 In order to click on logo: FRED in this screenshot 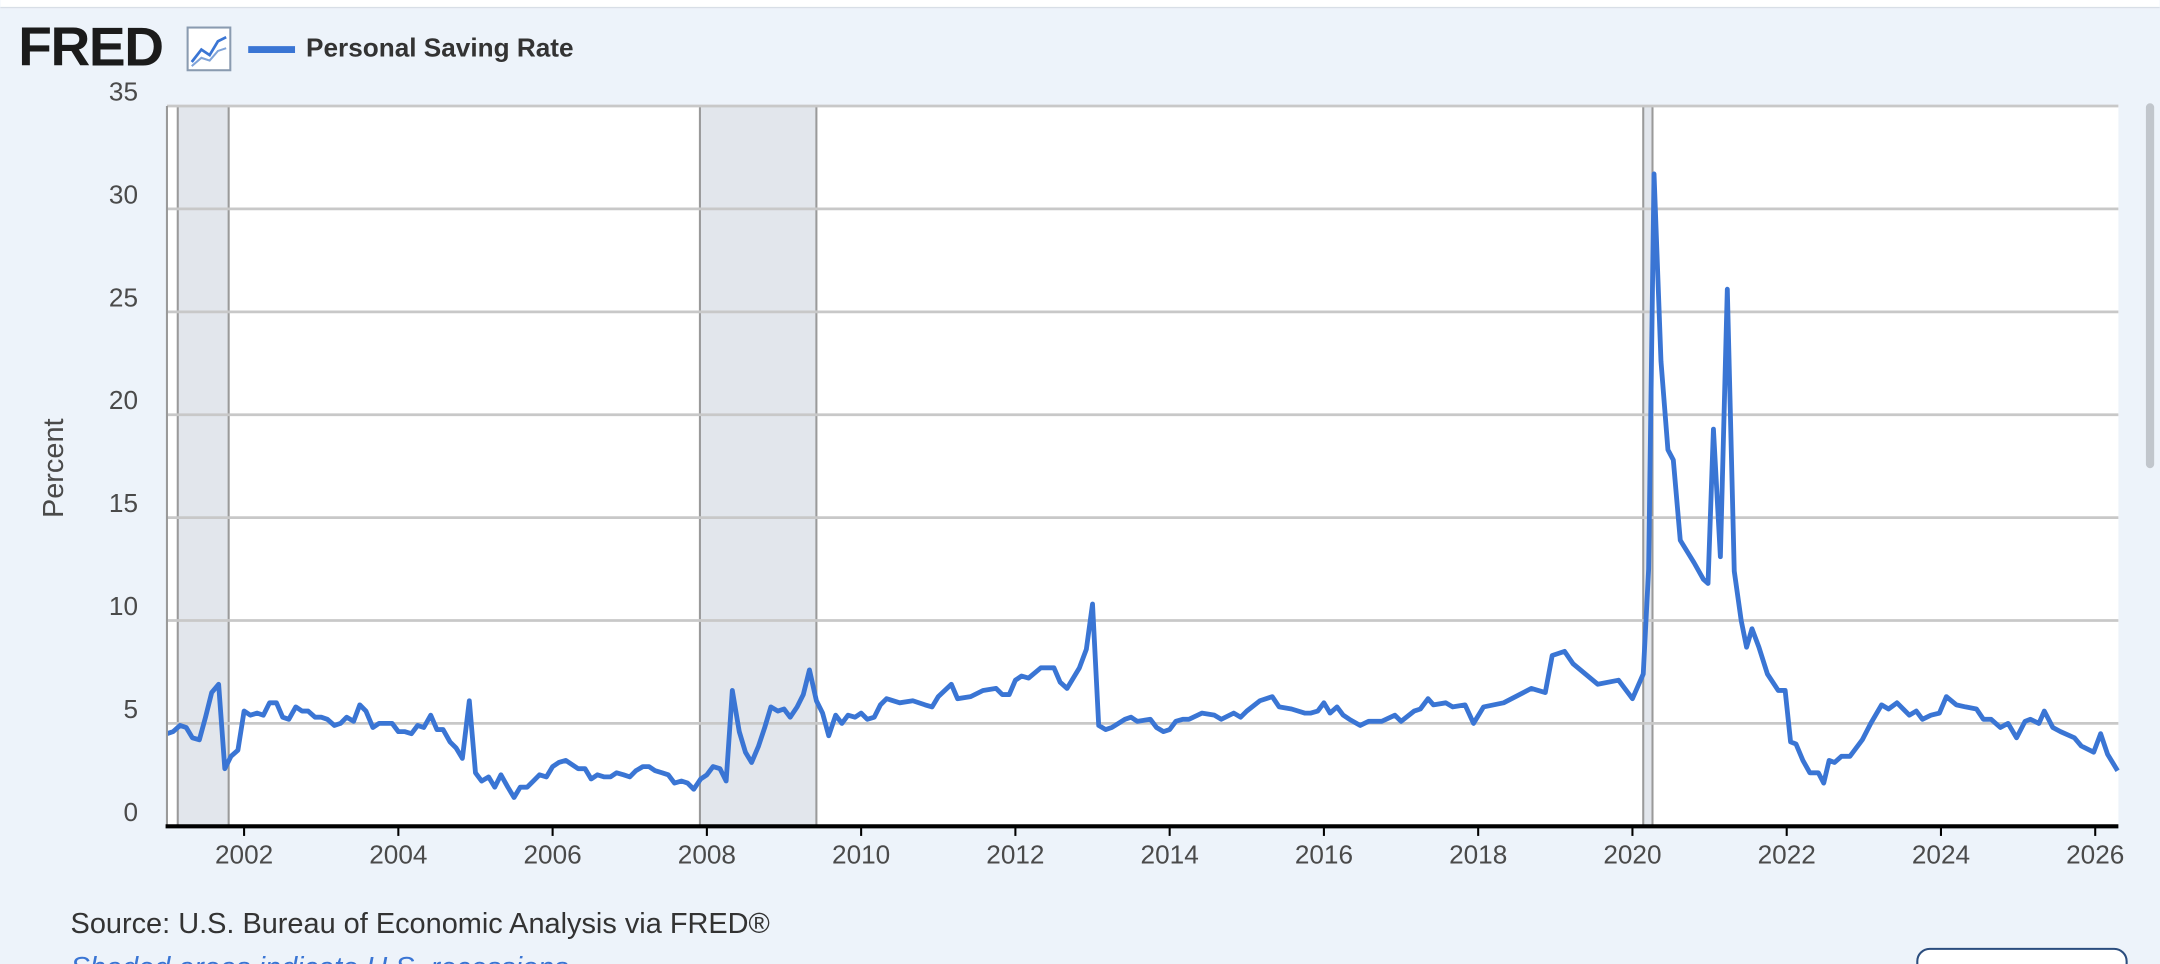, I will do `click(91, 47)`.